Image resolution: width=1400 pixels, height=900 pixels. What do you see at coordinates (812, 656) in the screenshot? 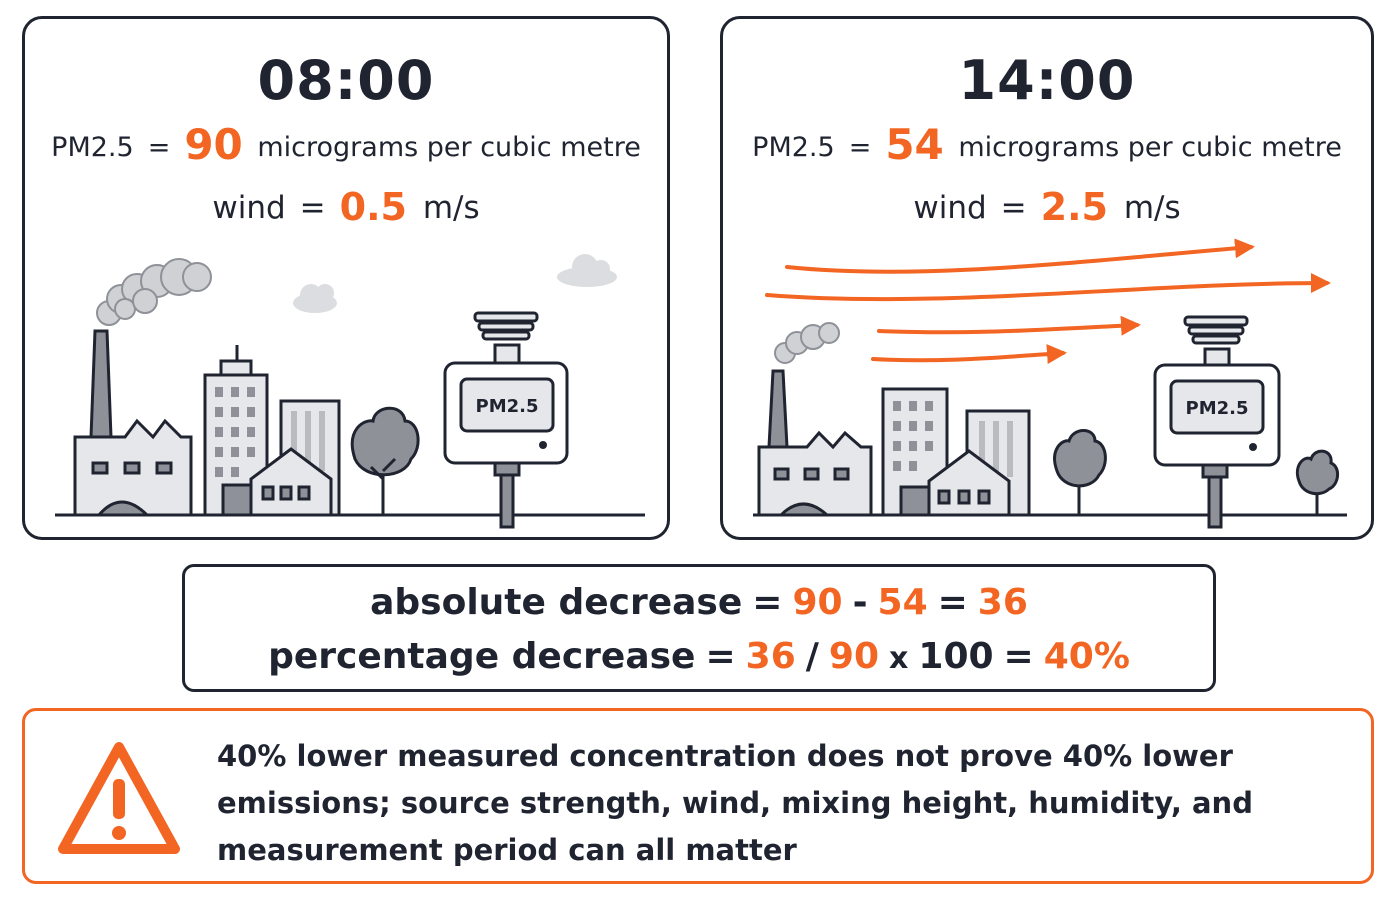
I see `divide-sign: /` at bounding box center [812, 656].